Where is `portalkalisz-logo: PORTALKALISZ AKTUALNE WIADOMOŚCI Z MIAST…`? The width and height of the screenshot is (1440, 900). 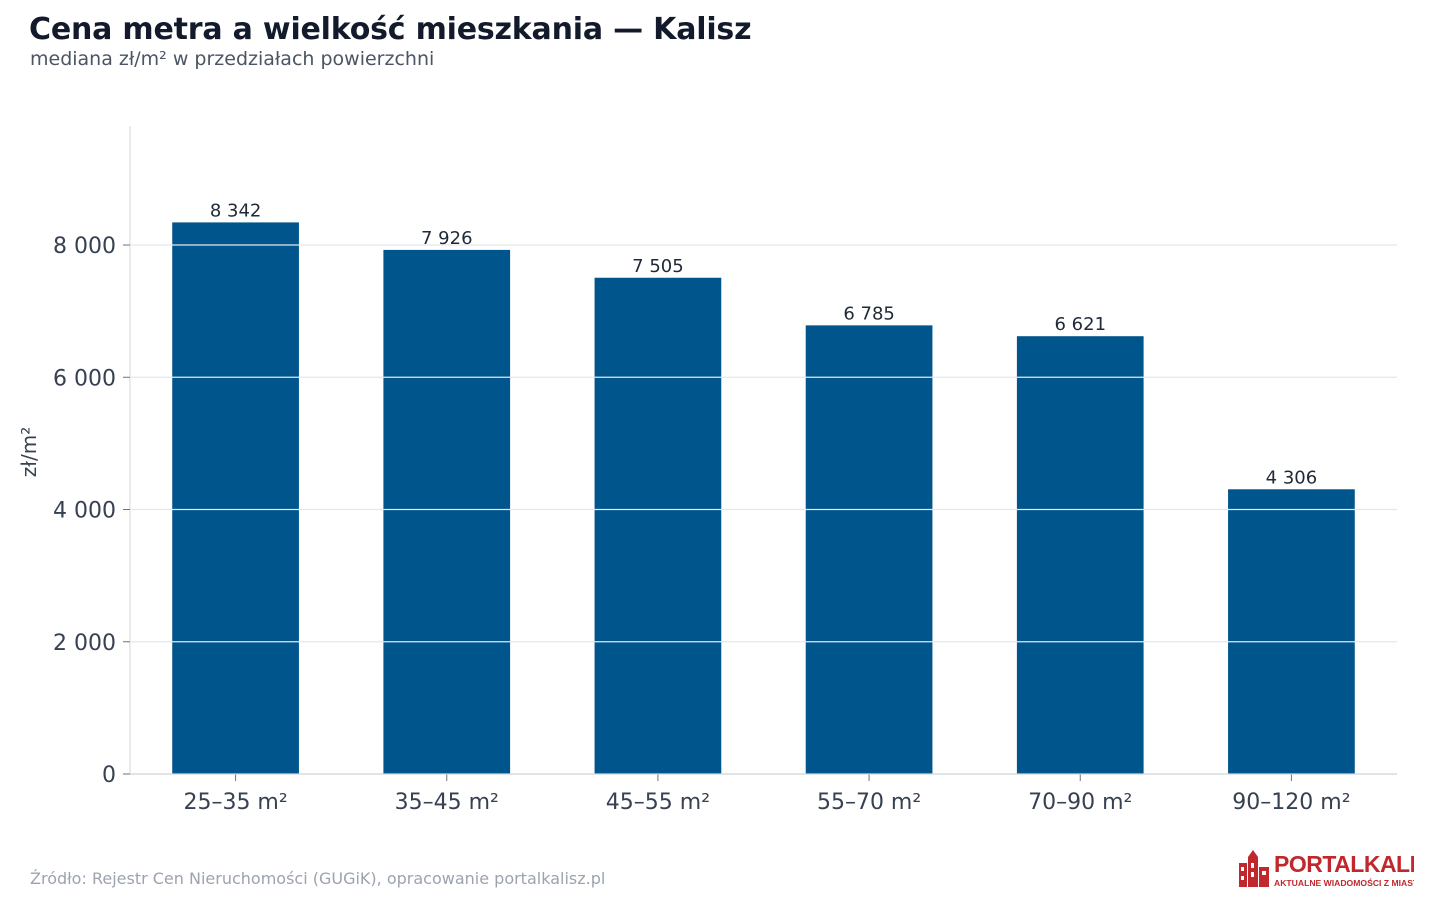
portalkalisz-logo: PORTALKALISZ AKTUALNE WIADOMOŚCI Z MIAST… is located at coordinates (1339, 870).